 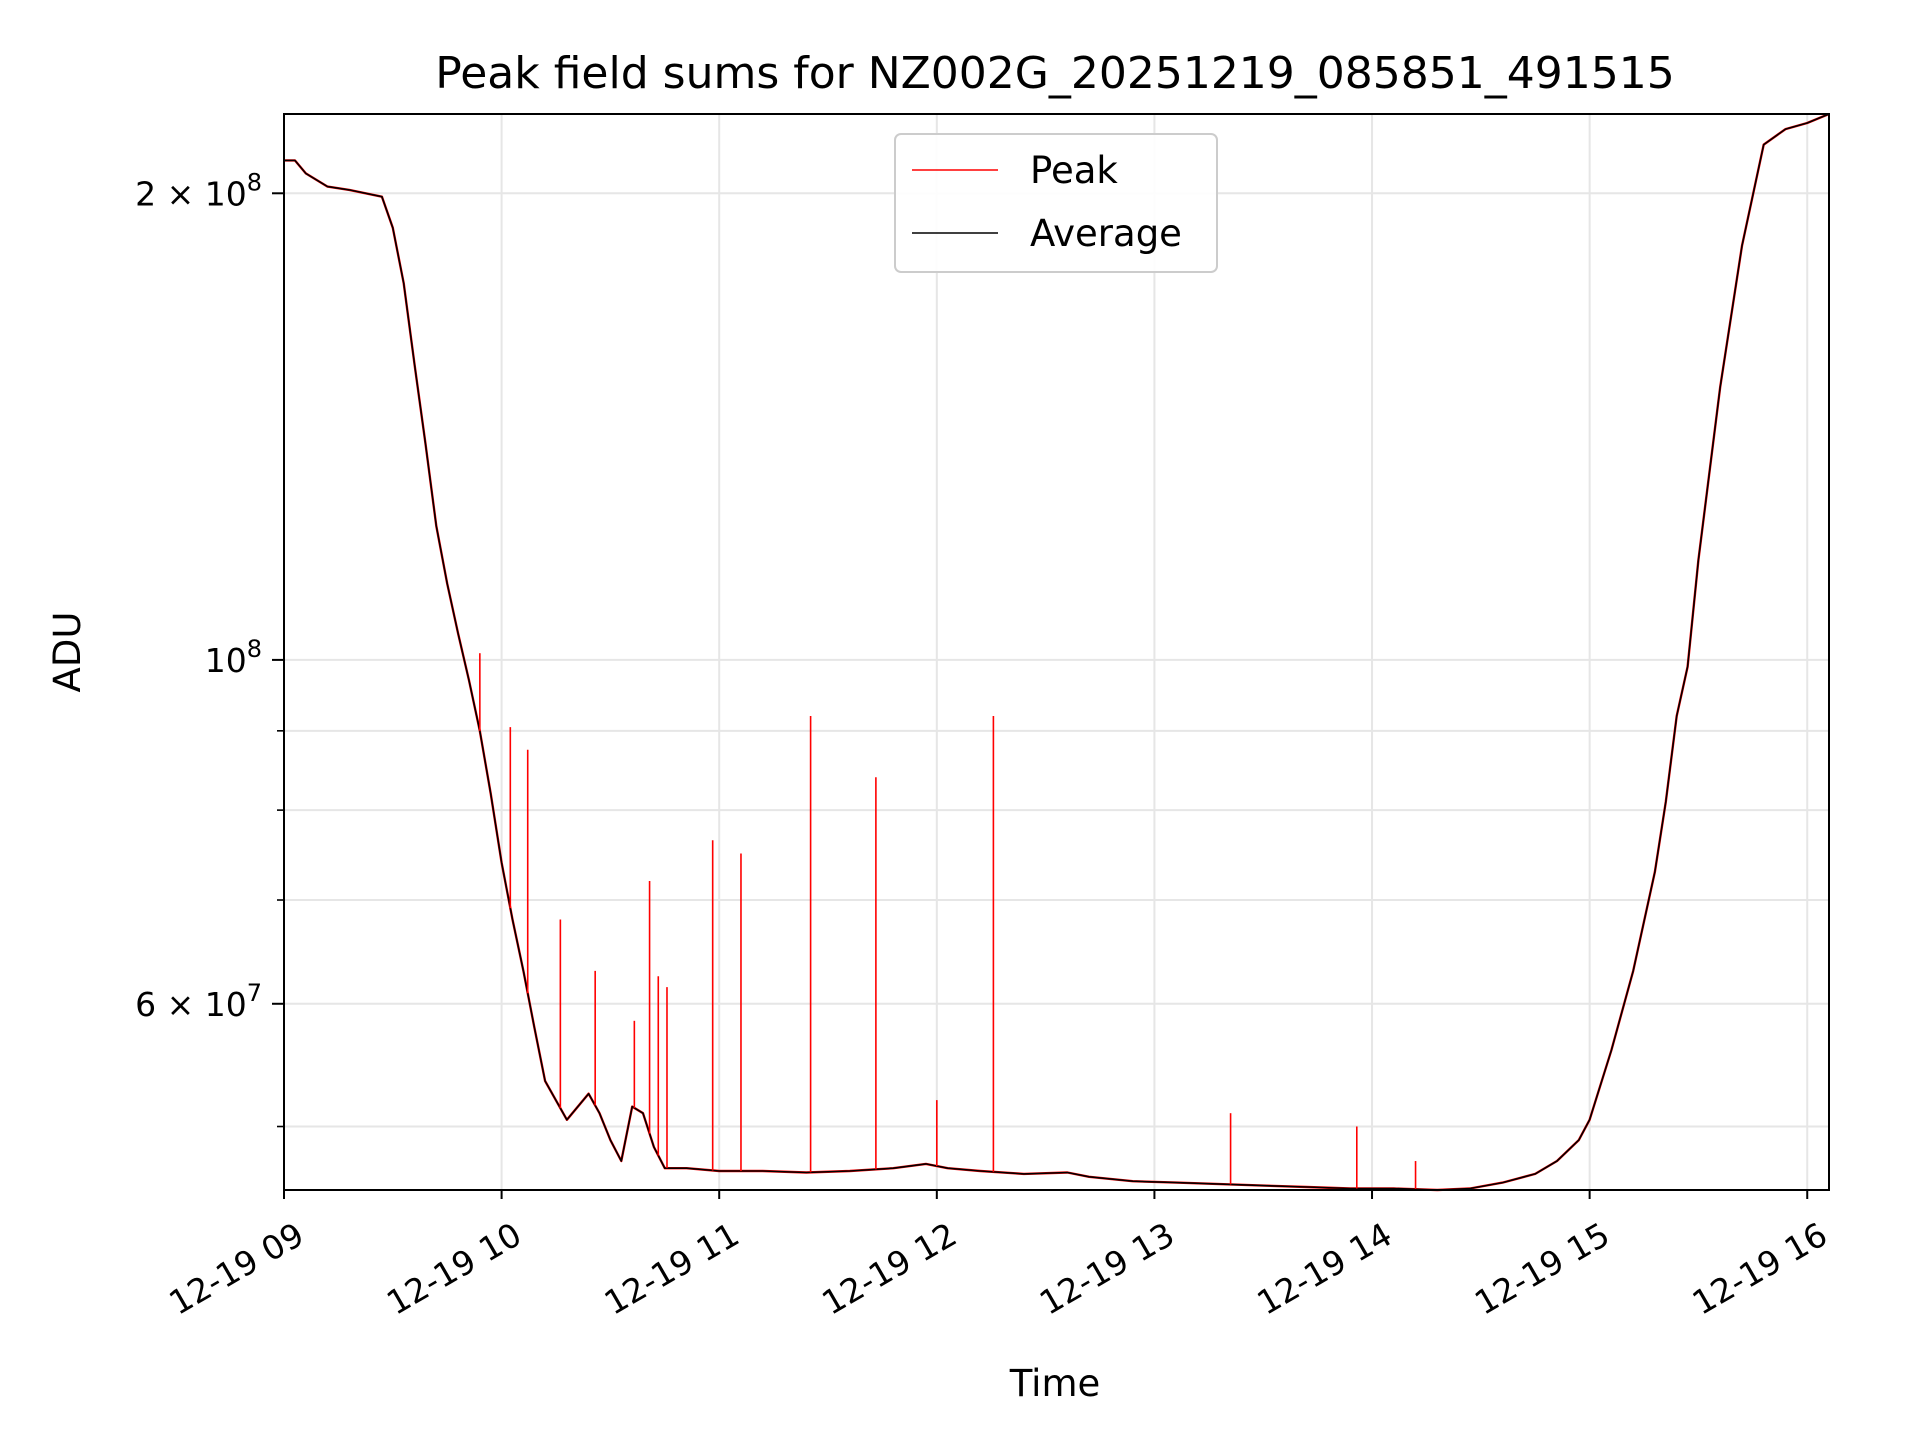 I want to click on y-tick-label-exponent: 7, so click(x=254, y=993).